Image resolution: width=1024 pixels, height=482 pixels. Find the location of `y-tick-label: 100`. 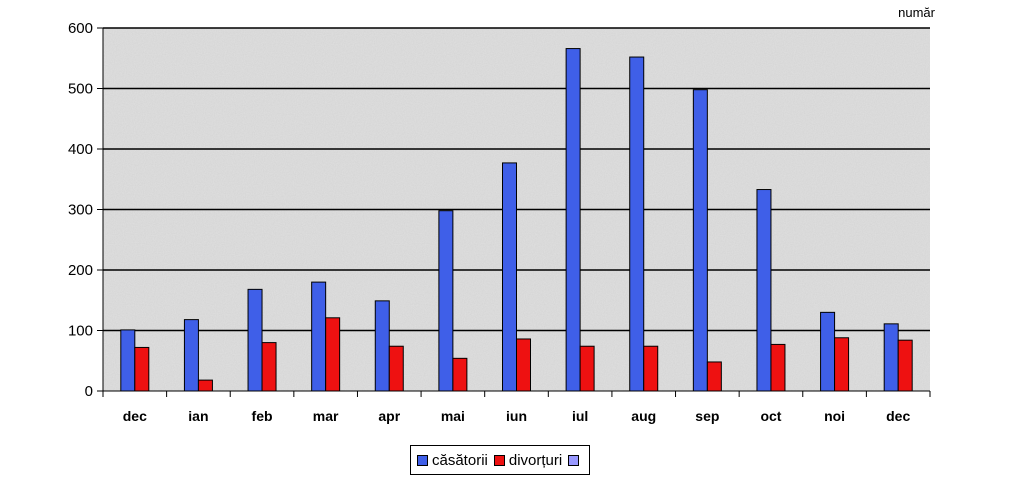

y-tick-label: 100 is located at coordinates (80, 331).